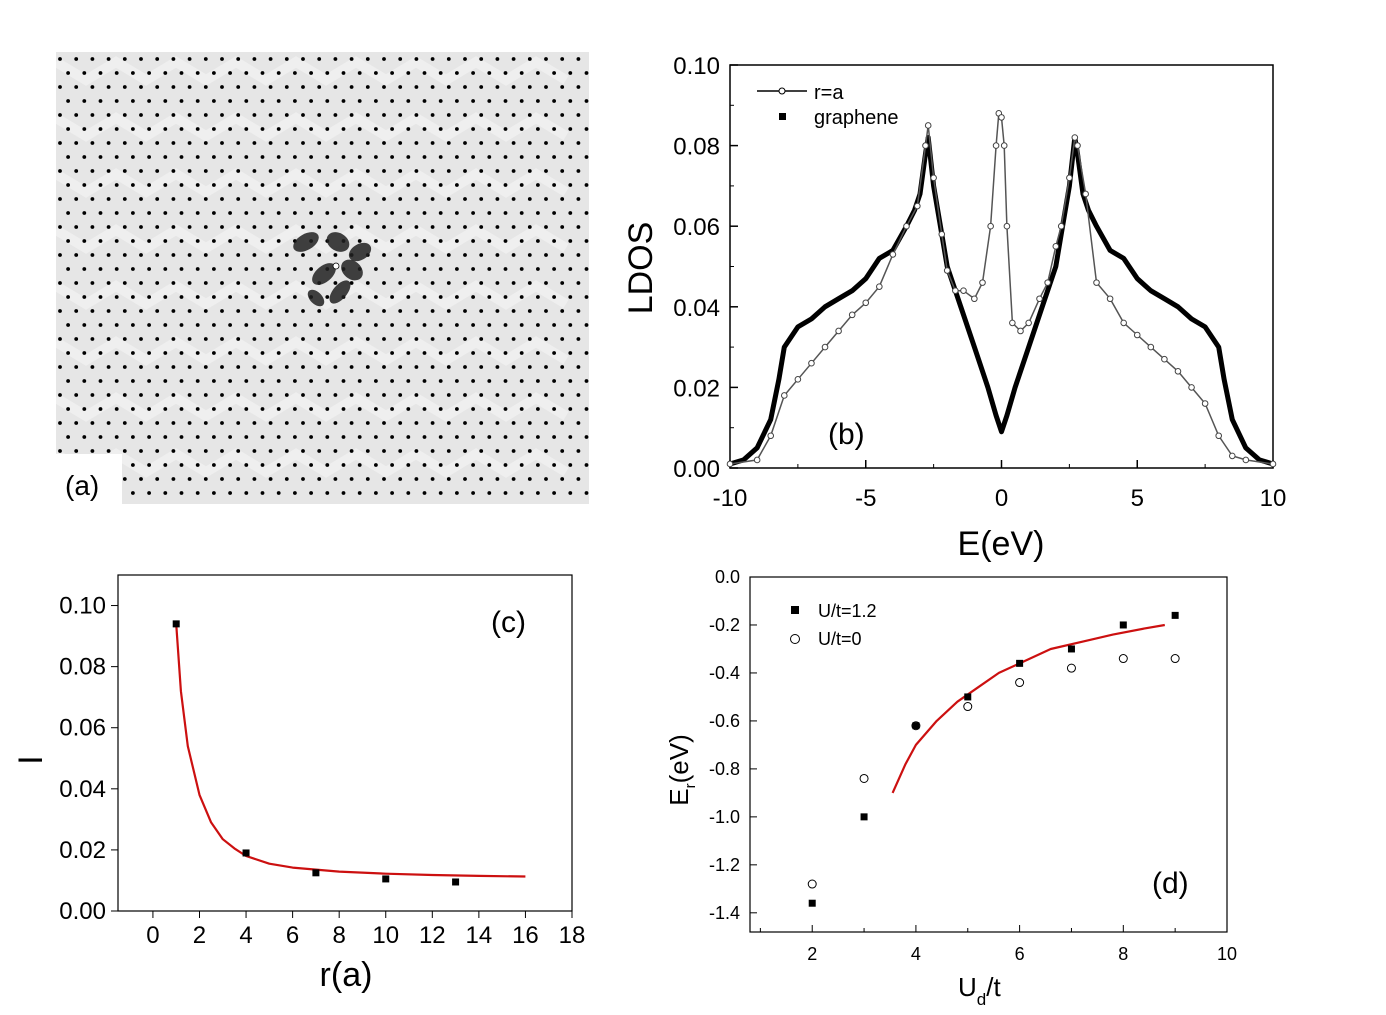  I want to click on b-ytick-label: 0.00, so click(696, 469).